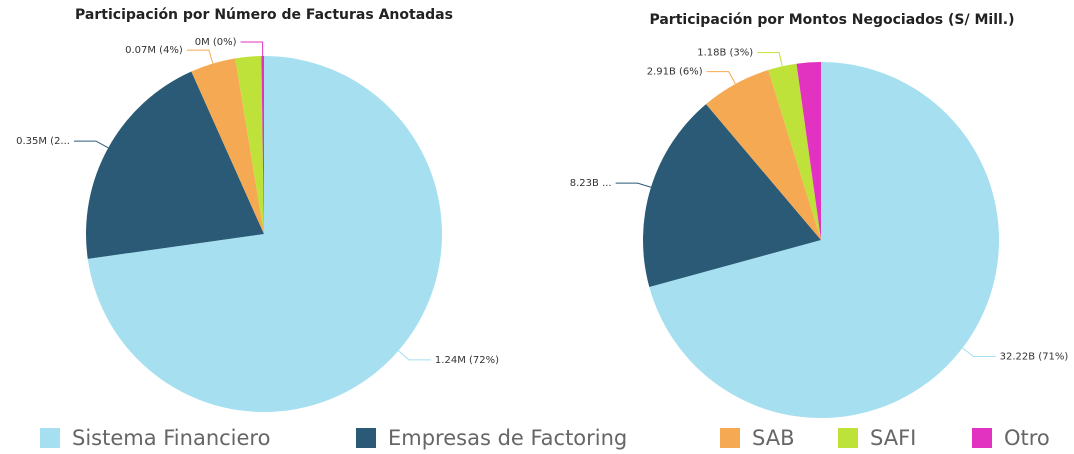 This screenshot has width=1074, height=454. Describe the element at coordinates (171, 438) in the screenshot. I see `legend-label: Sistema Financiero` at that location.